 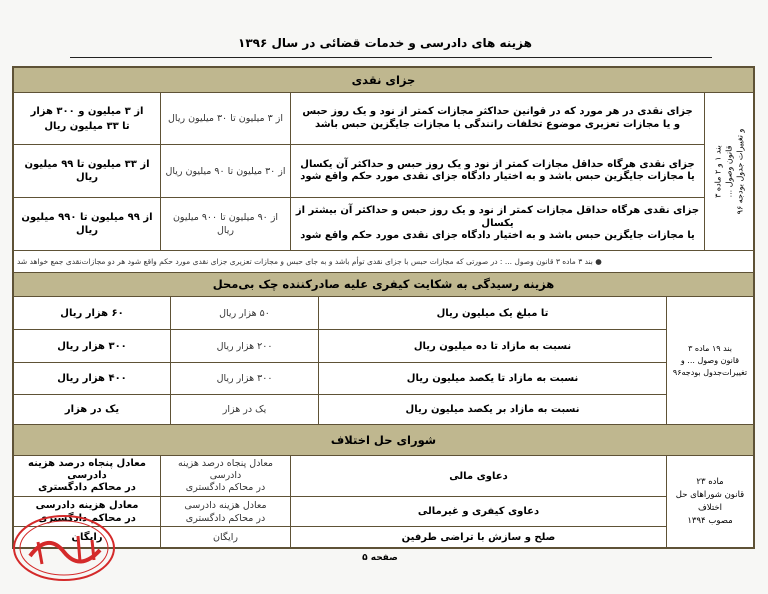 What do you see at coordinates (87, 537) in the screenshot?
I see `new-amount: رایگان` at bounding box center [87, 537].